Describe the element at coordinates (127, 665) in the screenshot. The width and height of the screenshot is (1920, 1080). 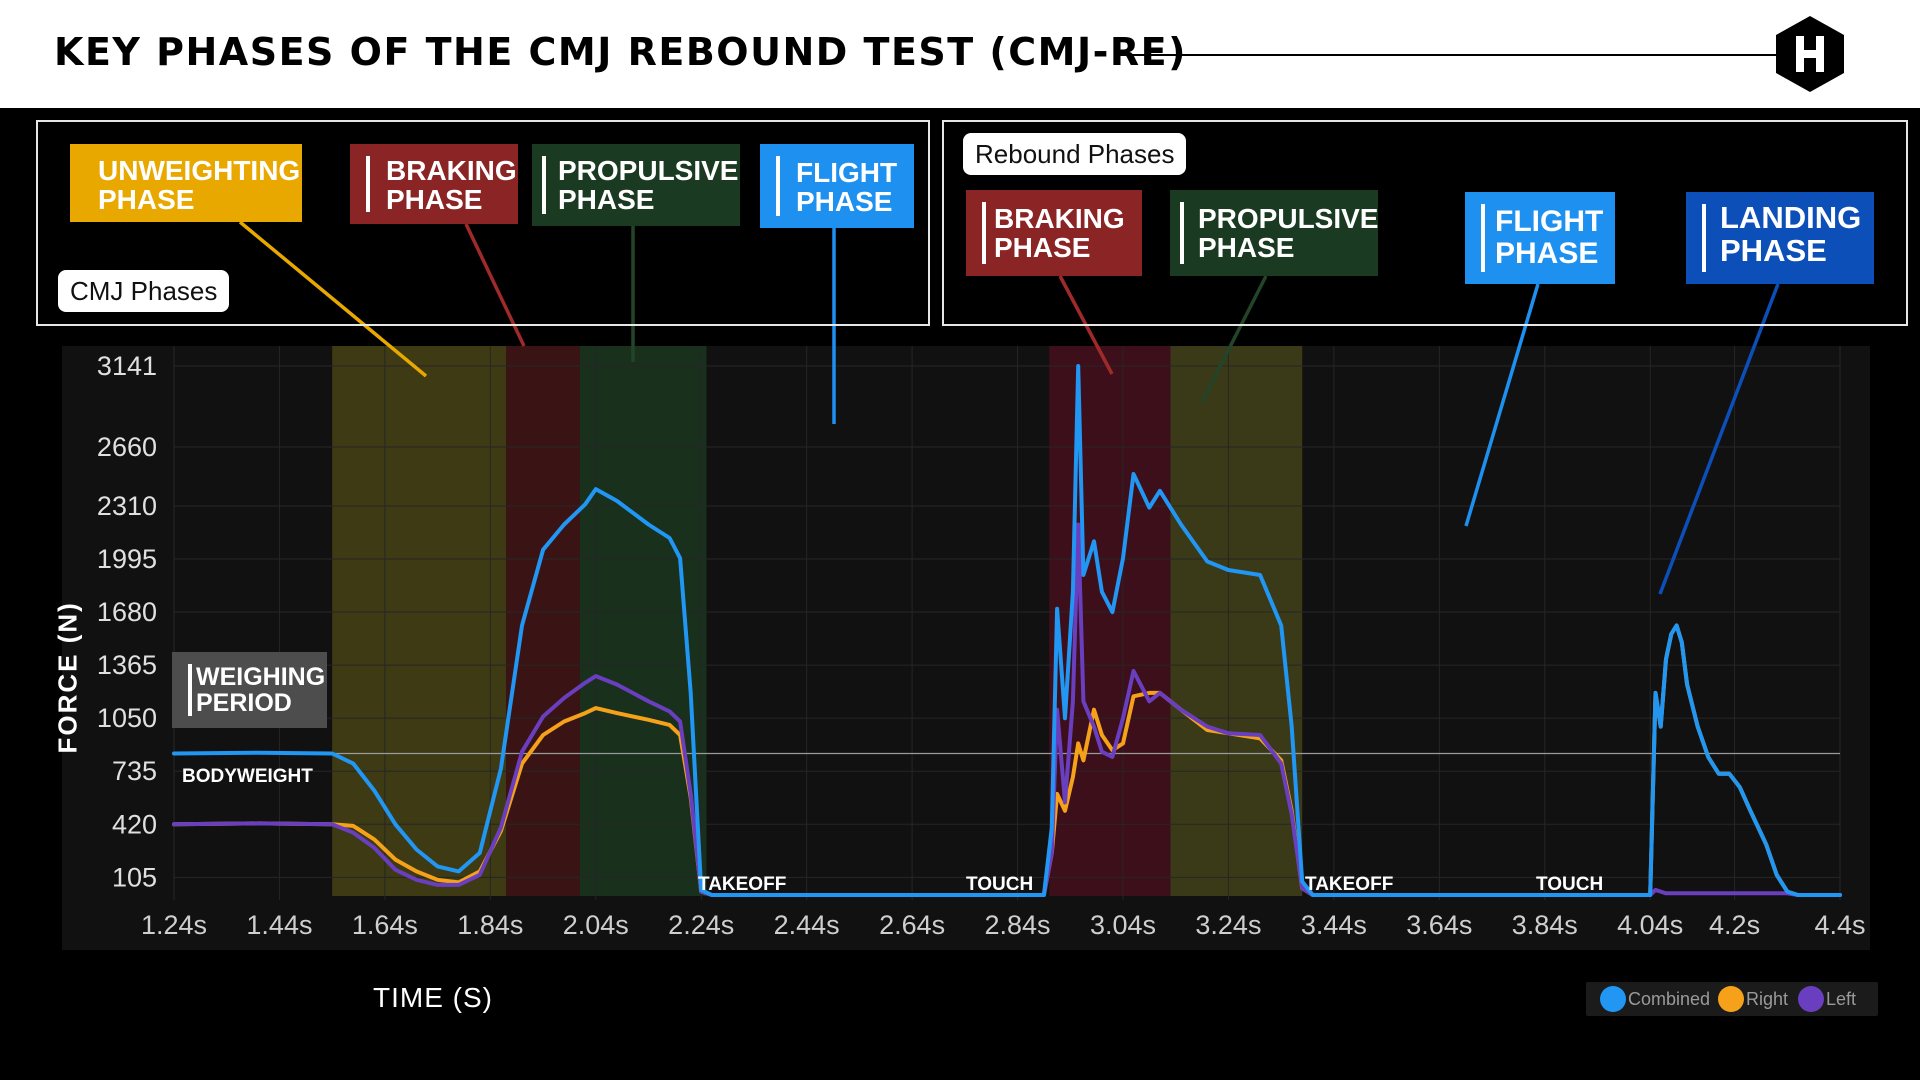
I see `y-tick-label: 1365` at that location.